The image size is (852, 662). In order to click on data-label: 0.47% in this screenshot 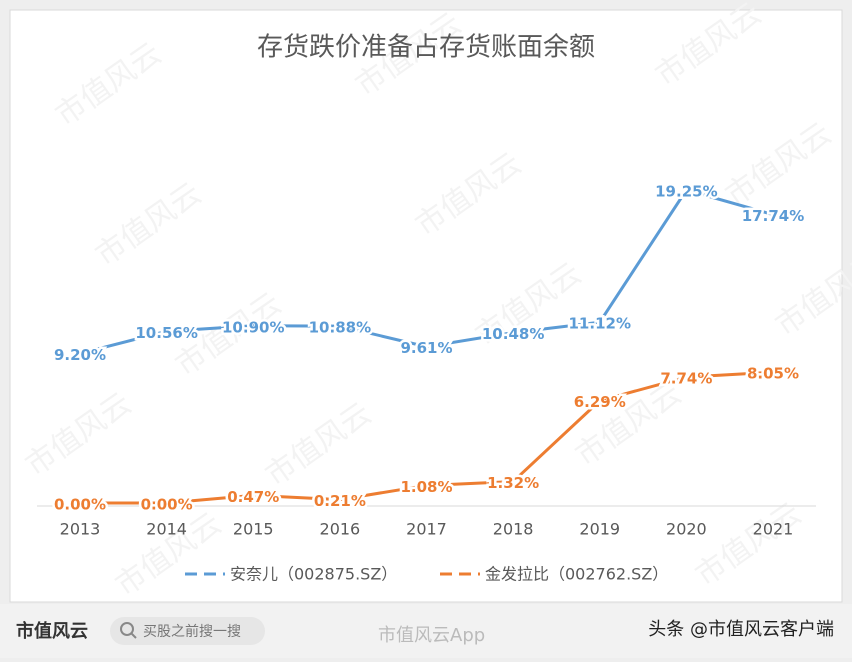, I will do `click(253, 497)`.